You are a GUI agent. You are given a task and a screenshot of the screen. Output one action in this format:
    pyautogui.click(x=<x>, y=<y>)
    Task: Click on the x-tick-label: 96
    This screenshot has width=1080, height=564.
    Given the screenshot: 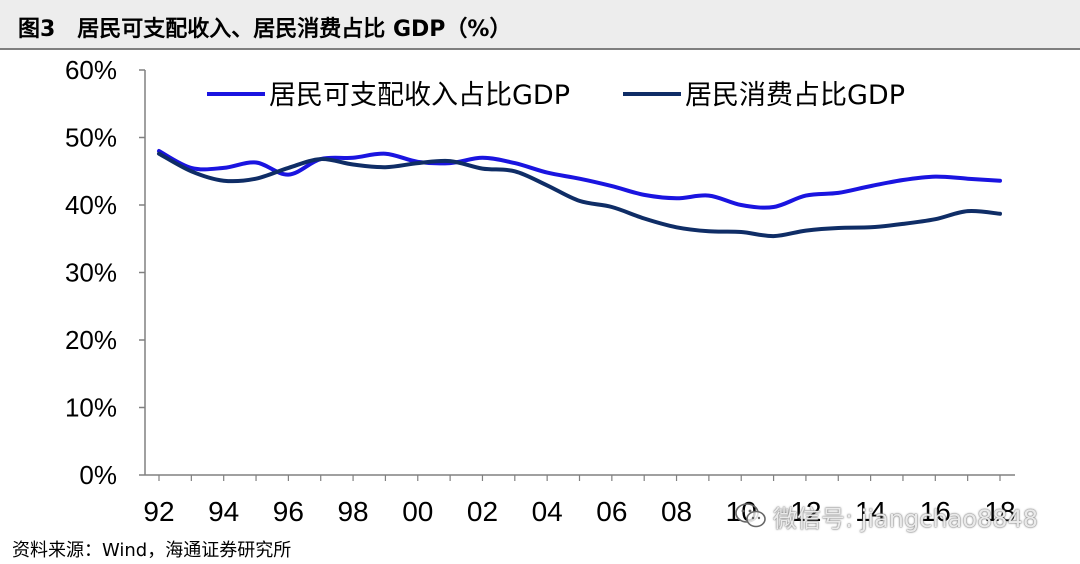 What is the action you would take?
    pyautogui.click(x=288, y=511)
    